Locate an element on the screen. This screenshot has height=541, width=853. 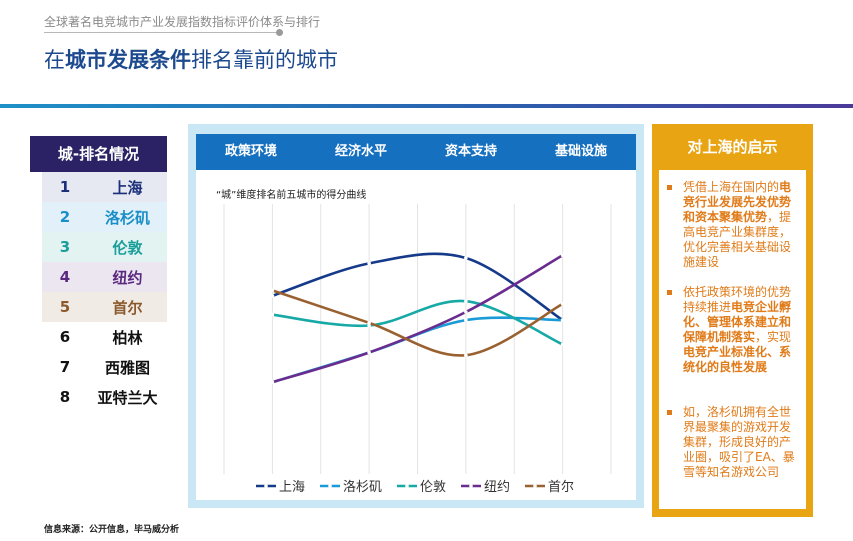
insight-1-post: ，提高电竞产业集群度，优化完善相关基础设施建设 is located at coordinates (737, 239).